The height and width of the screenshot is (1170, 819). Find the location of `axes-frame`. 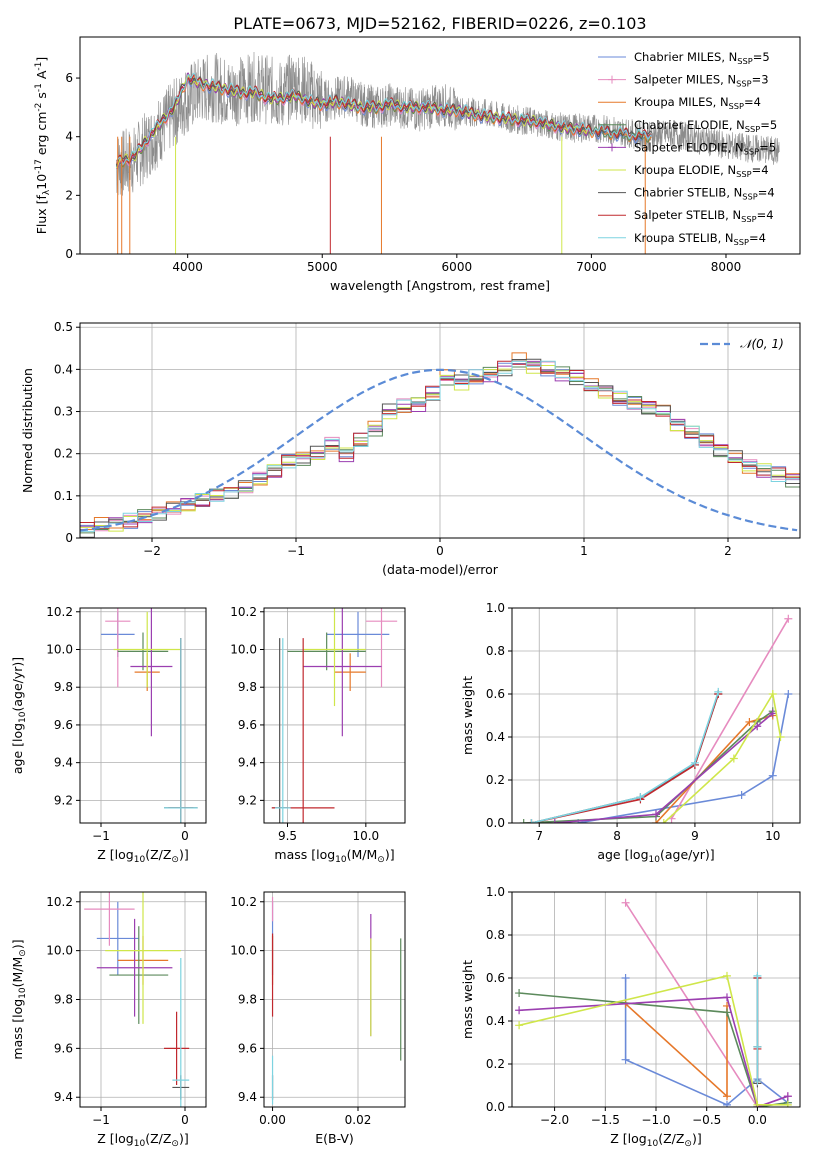

axes-frame is located at coordinates (334, 715).